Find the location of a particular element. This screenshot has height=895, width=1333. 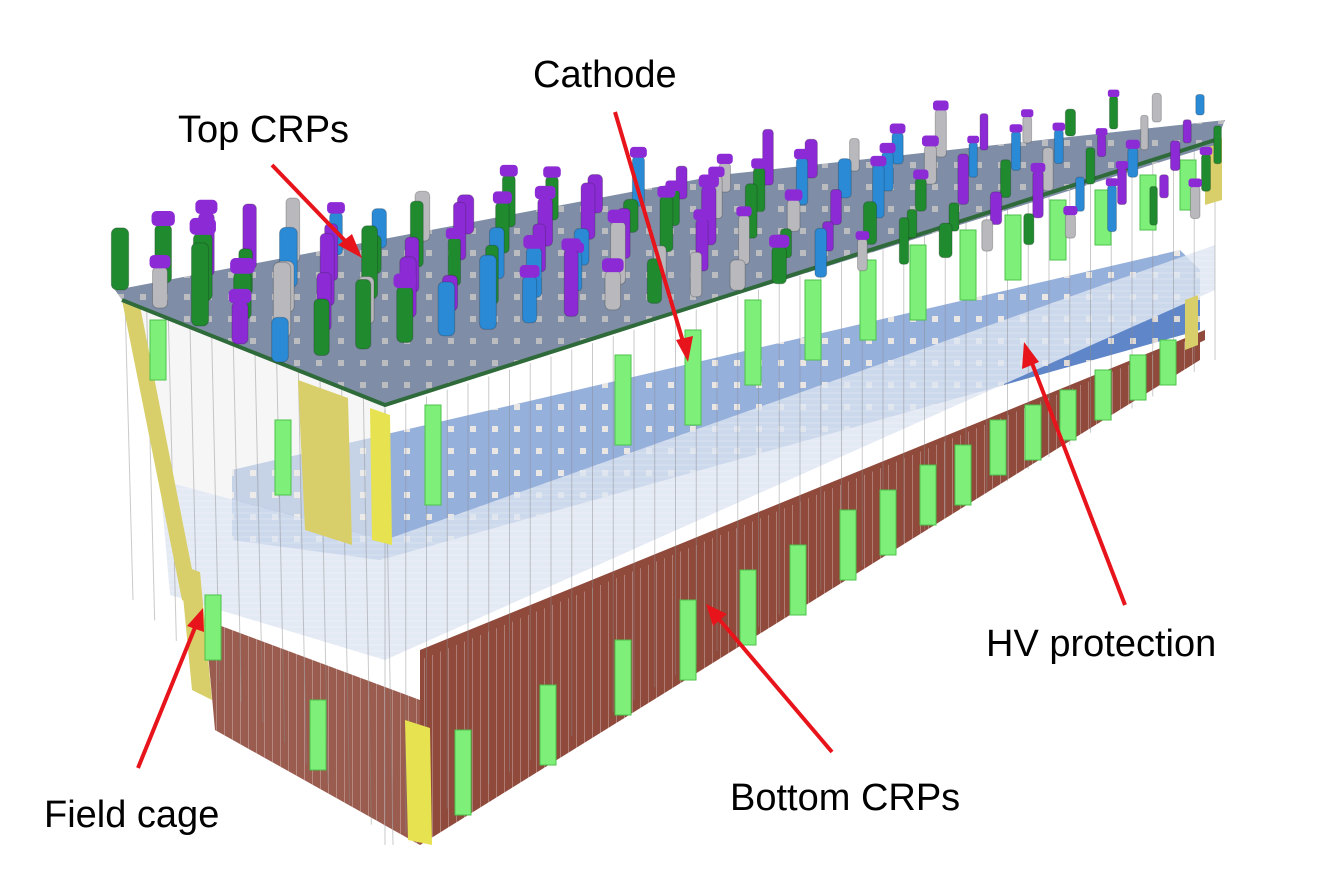

field-cage-post-front-low is located at coordinates (418, 782).